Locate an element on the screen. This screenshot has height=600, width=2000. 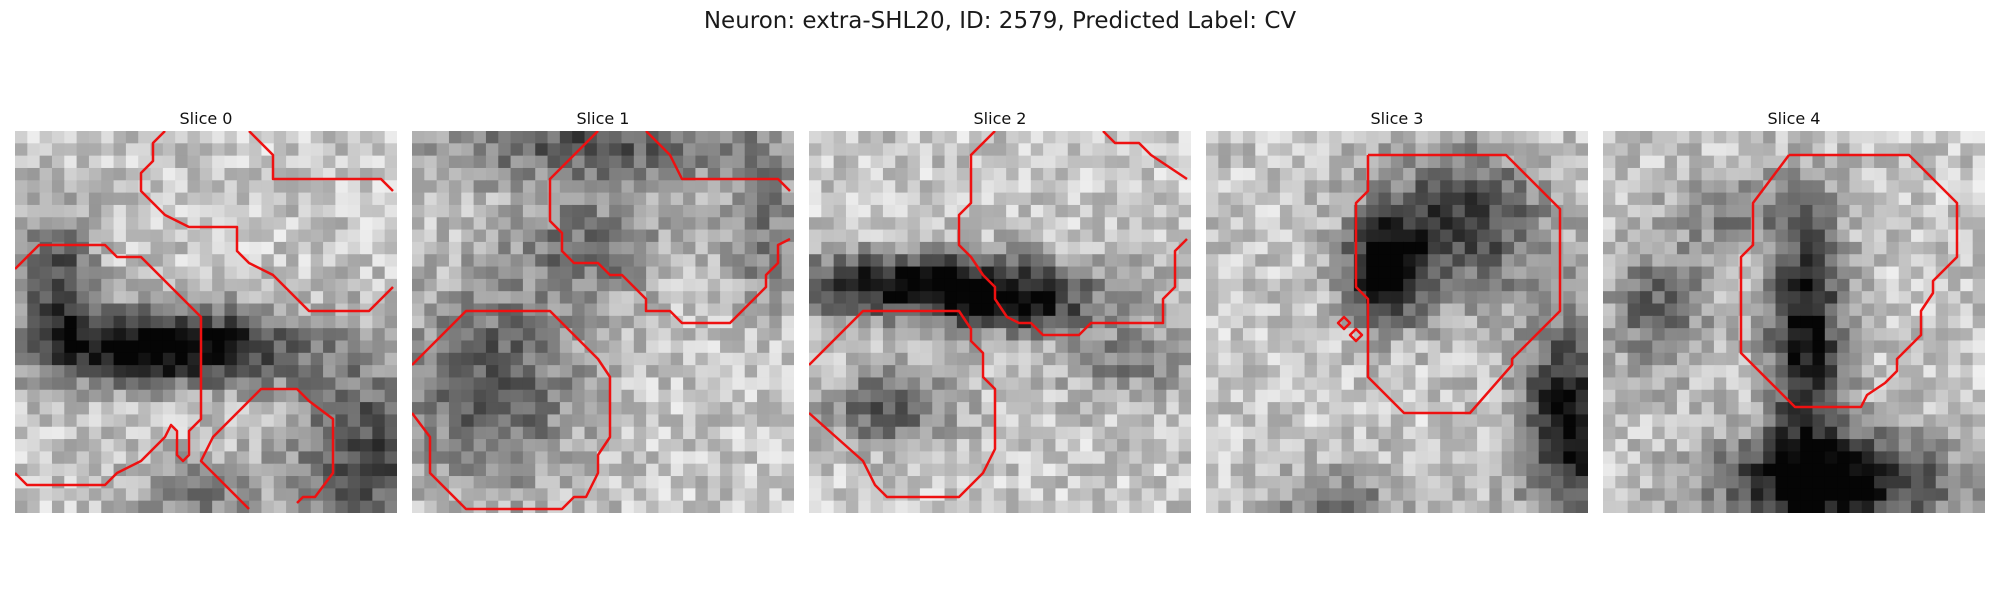
slice-title: Slice 0 is located at coordinates (206, 118).